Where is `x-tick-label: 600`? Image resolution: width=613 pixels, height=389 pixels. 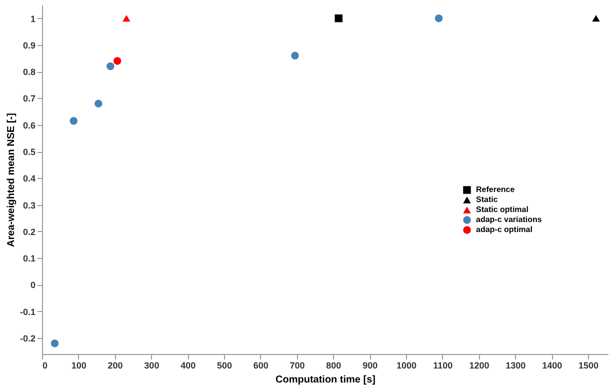
x-tick-label: 600 is located at coordinates (260, 365).